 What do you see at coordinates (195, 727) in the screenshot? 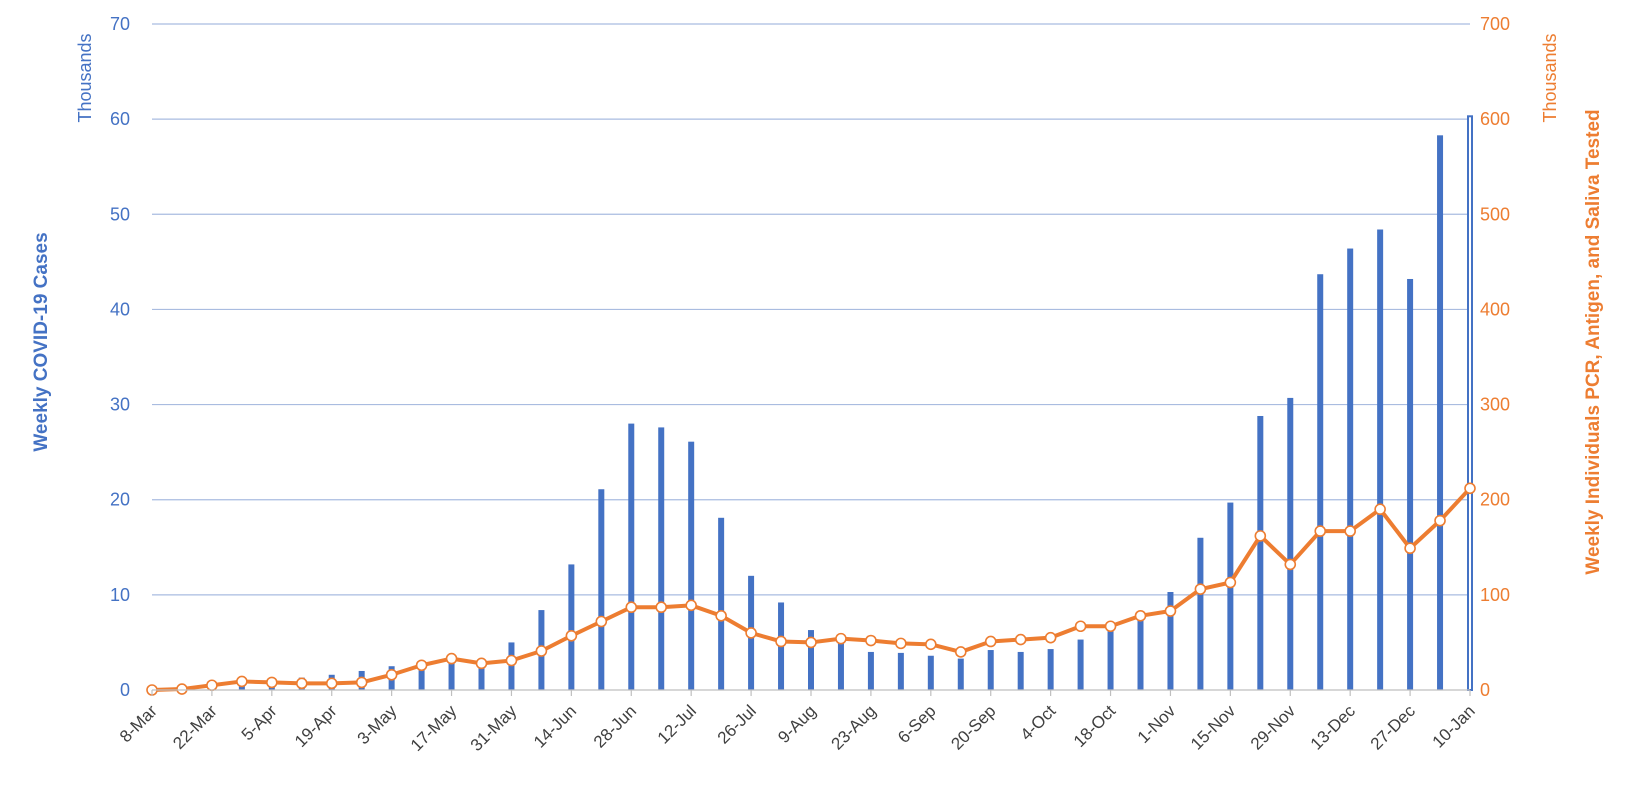
I see `x-tick-label: 22-Mar` at bounding box center [195, 727].